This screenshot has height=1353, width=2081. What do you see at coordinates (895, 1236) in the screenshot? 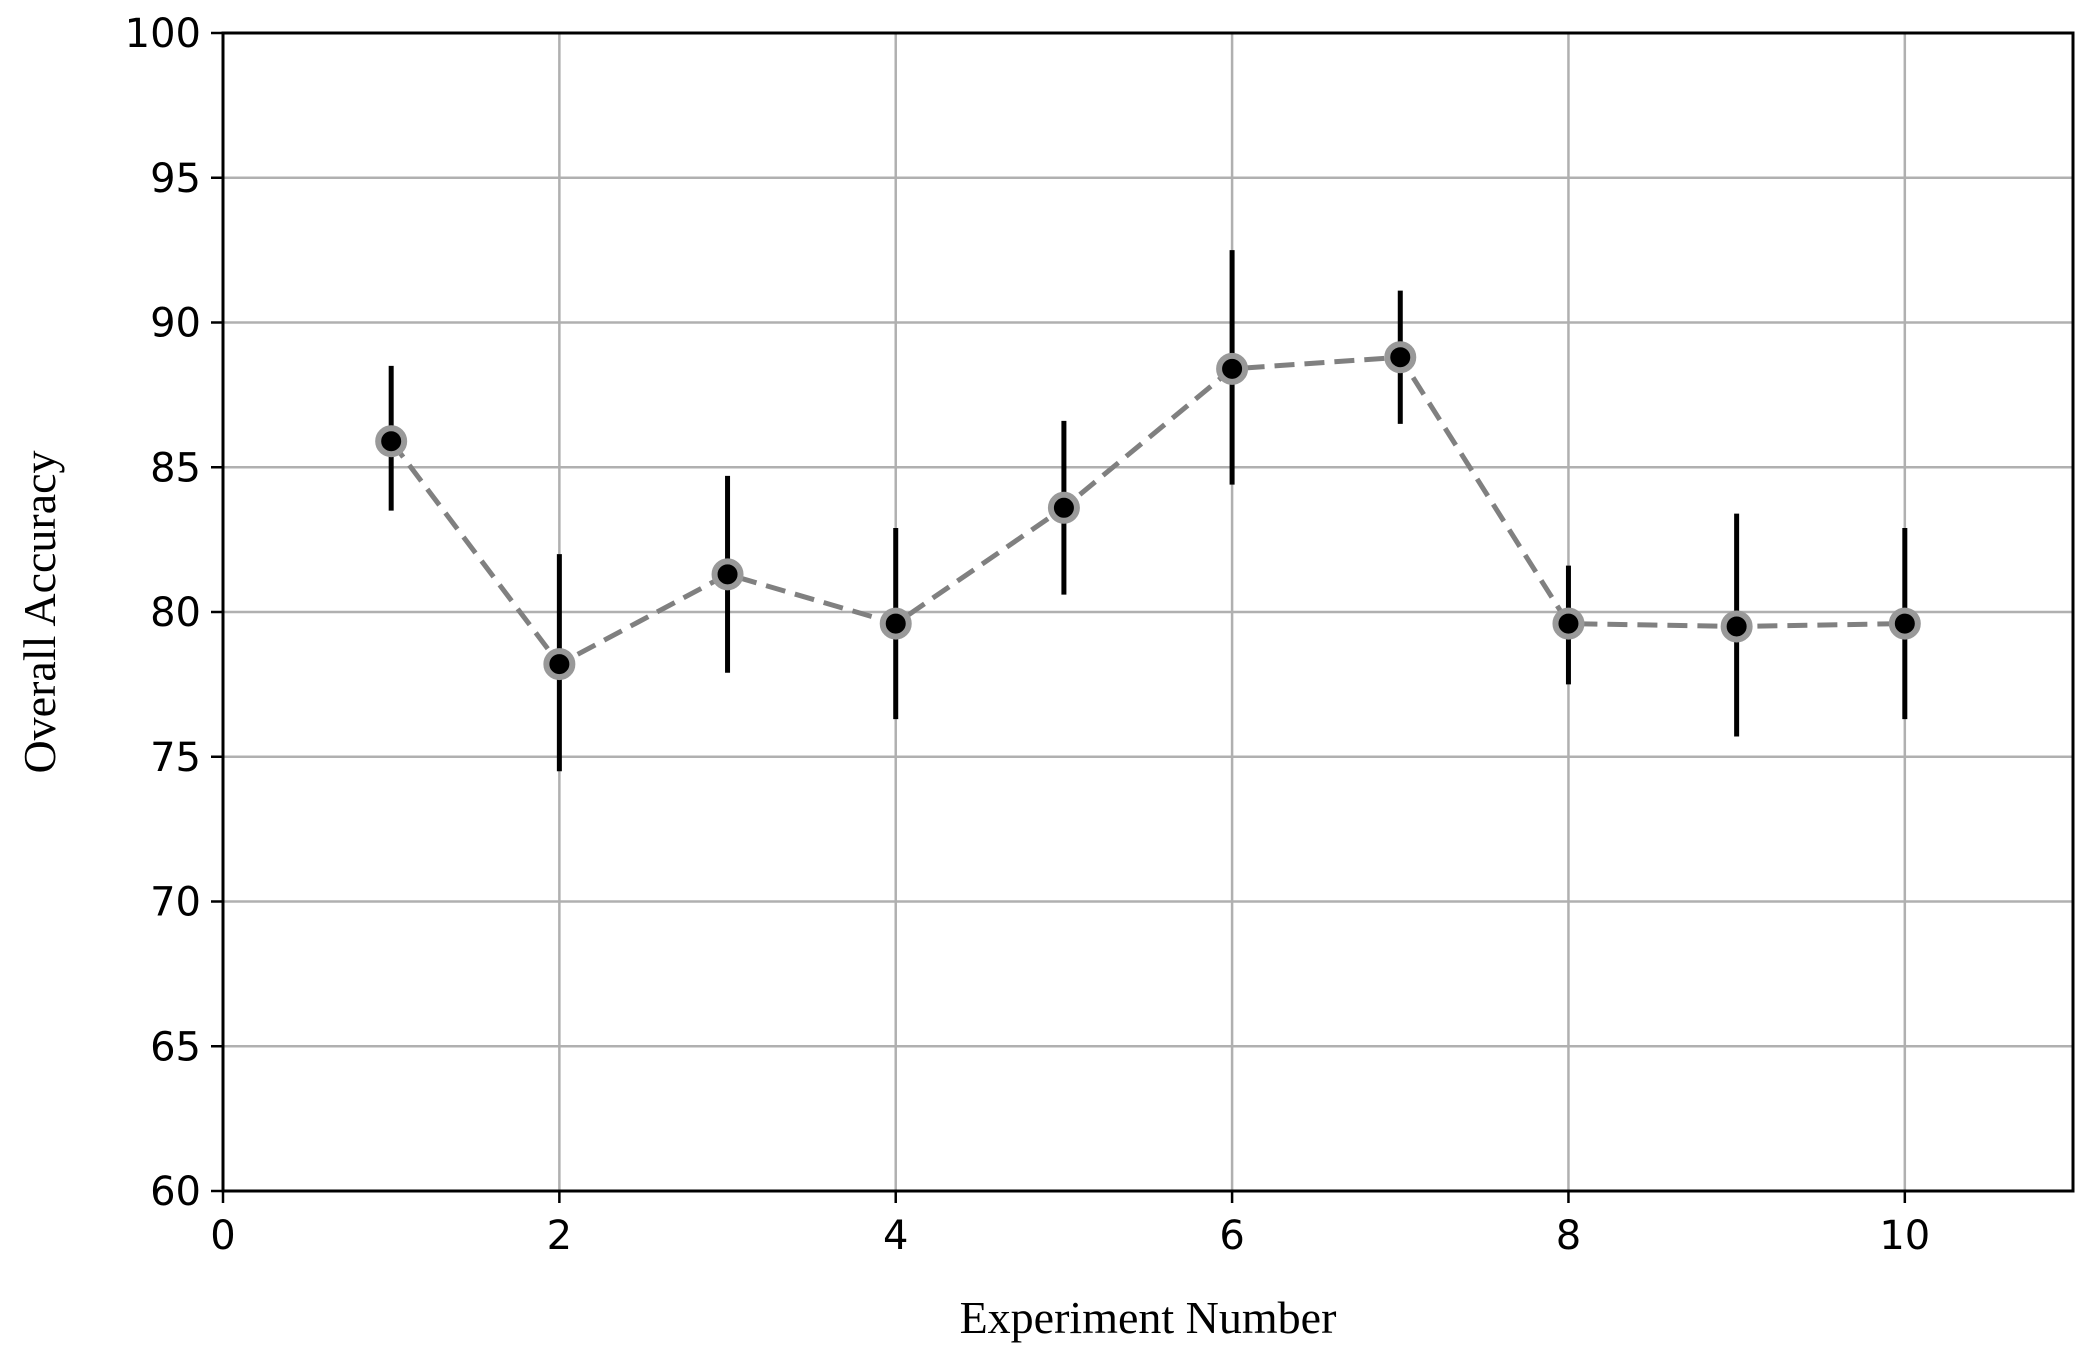
I see `x-tick-label: 4` at bounding box center [895, 1236].